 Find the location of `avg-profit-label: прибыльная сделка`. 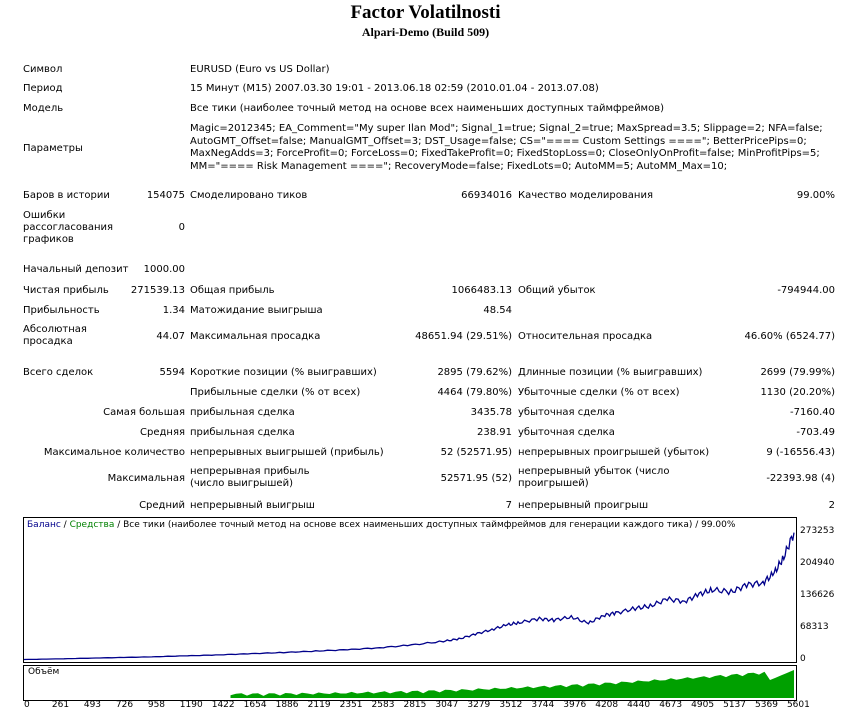

avg-profit-label: прибыльная сделка is located at coordinates (242, 432).